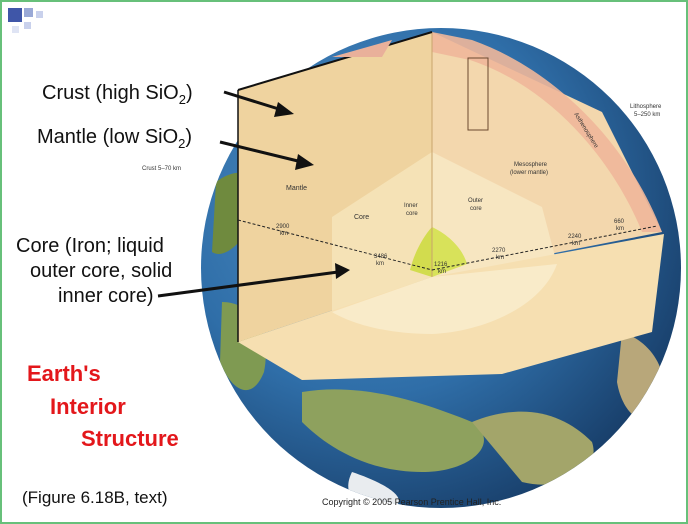  I want to click on core-annotation-line-2: outer core, solid, so click(101, 271).